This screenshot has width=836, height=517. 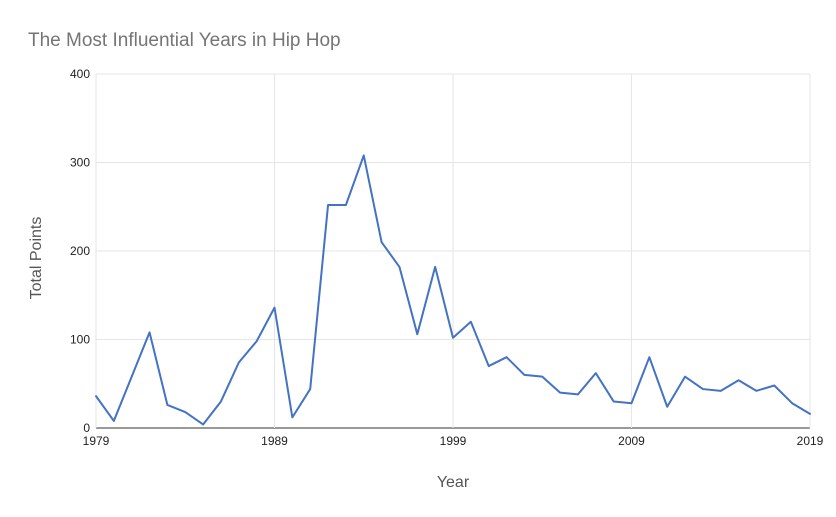 I want to click on x-tick-label: 1979, so click(x=96, y=441).